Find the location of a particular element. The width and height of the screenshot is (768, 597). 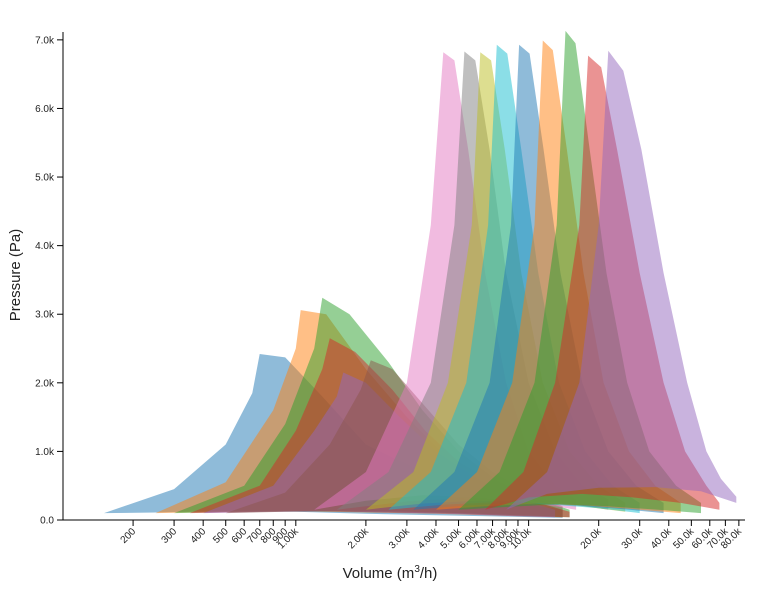

x-tick-label: 20.0k is located at coordinates (592, 539).